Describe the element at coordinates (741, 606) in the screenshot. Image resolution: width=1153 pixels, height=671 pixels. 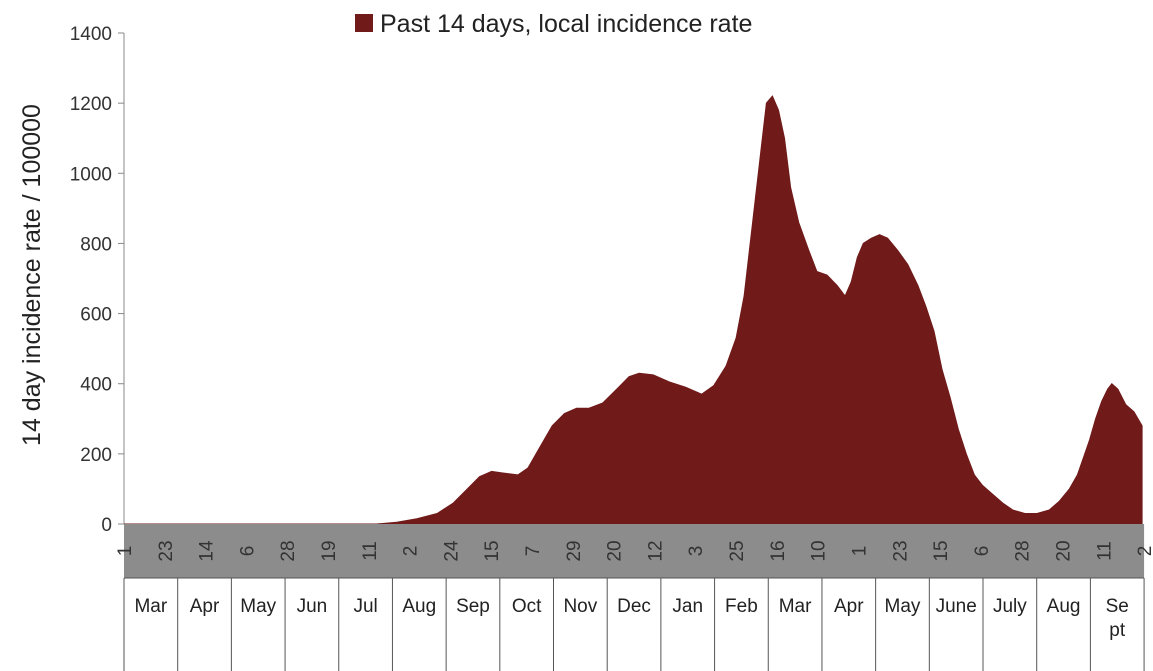
I see `month-label: Feb` at that location.